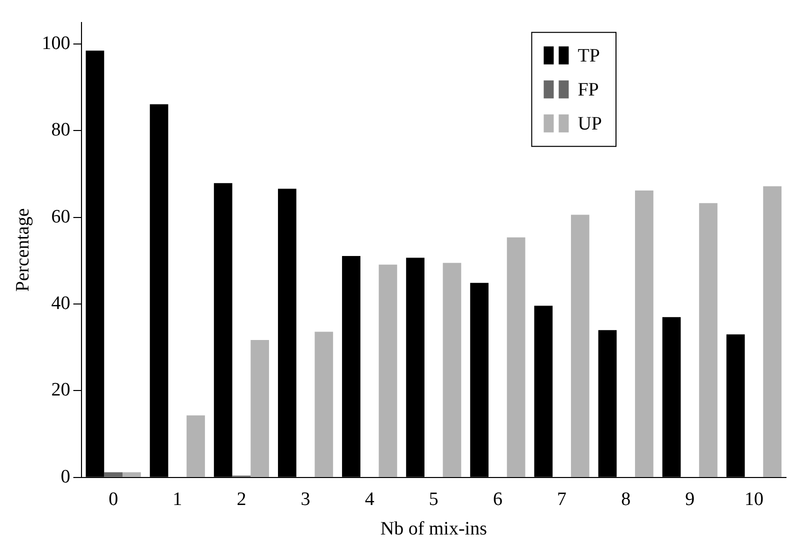 The image size is (804, 553). Describe the element at coordinates (589, 55) in the screenshot. I see `legend-label: TP` at that location.